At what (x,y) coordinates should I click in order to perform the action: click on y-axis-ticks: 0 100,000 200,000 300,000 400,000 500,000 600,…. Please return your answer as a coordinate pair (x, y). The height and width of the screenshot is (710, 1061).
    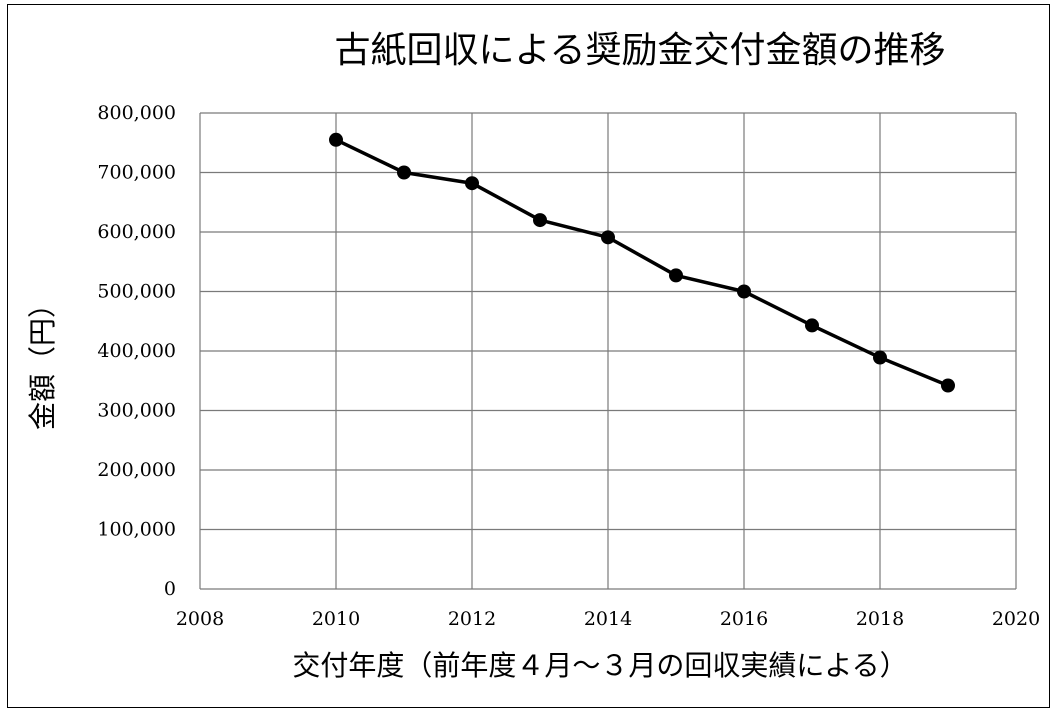
    Looking at the image, I should click on (136, 351).